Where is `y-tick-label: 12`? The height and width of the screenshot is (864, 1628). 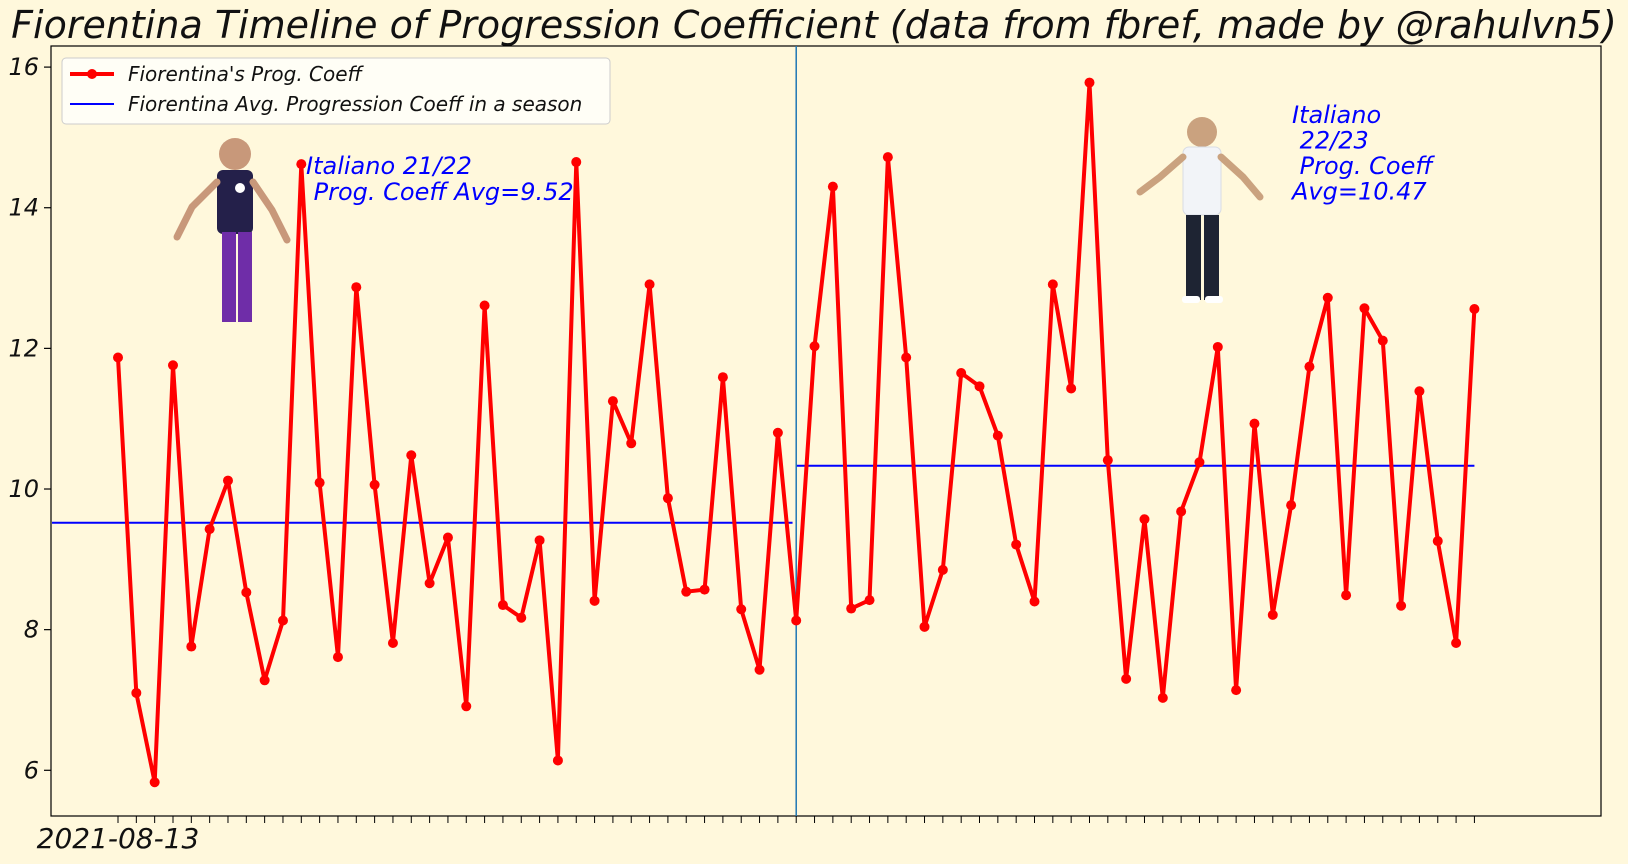
y-tick-label: 12 is located at coordinates (23, 348).